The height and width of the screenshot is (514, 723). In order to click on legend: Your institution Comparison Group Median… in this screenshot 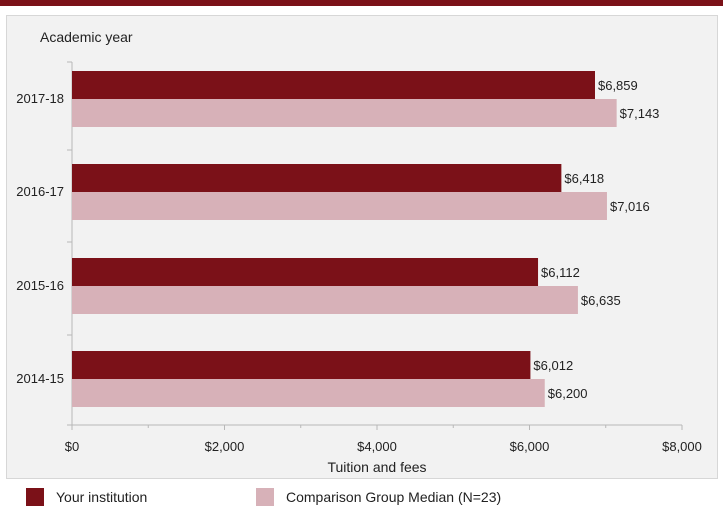, I will do `click(361, 500)`.